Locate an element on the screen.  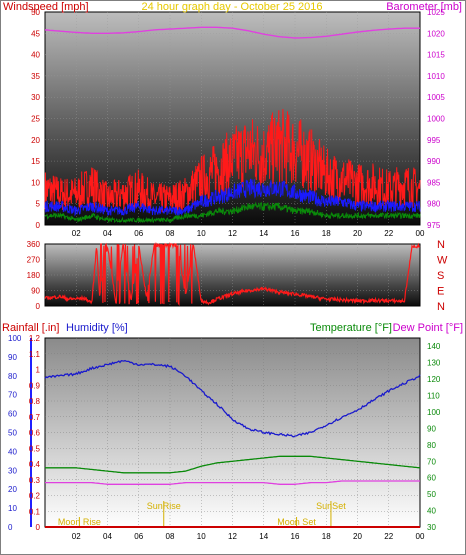
direction-tick-label: 0 is located at coordinates (38, 306).